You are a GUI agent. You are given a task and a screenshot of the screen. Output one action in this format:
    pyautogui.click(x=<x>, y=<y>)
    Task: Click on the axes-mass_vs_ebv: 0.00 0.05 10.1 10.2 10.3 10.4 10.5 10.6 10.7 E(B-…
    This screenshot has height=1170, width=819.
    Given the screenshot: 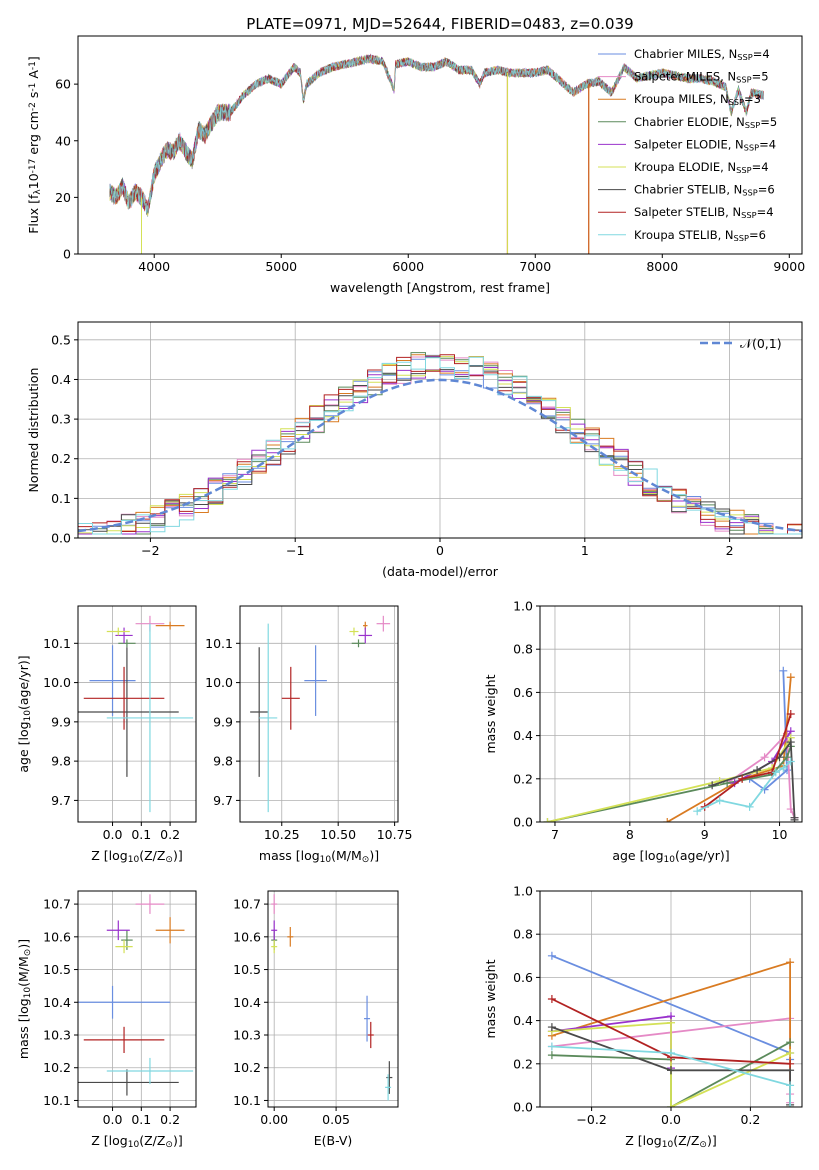 What is the action you would take?
    pyautogui.click(x=316, y=1019)
    